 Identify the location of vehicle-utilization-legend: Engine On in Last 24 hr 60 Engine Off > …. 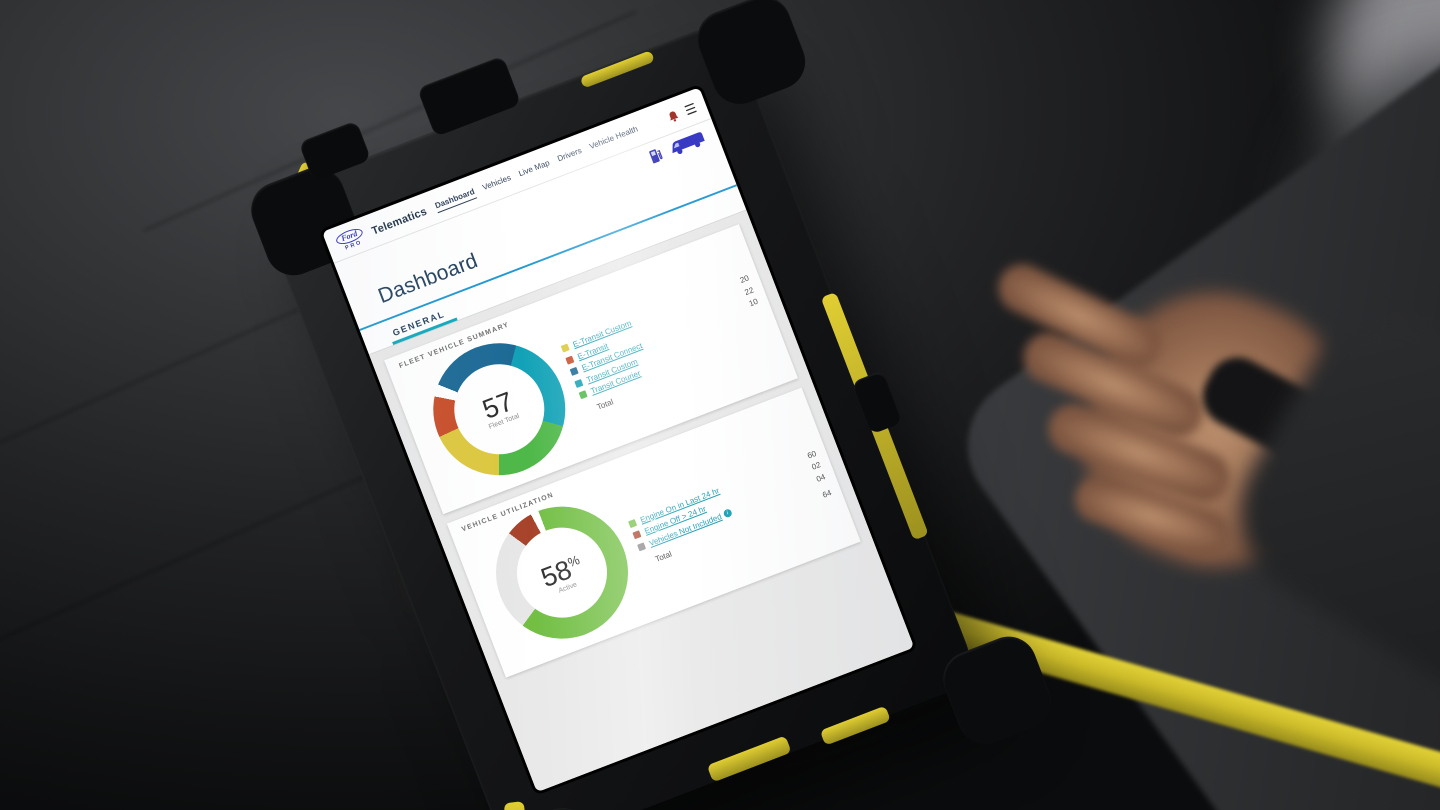
(730, 507).